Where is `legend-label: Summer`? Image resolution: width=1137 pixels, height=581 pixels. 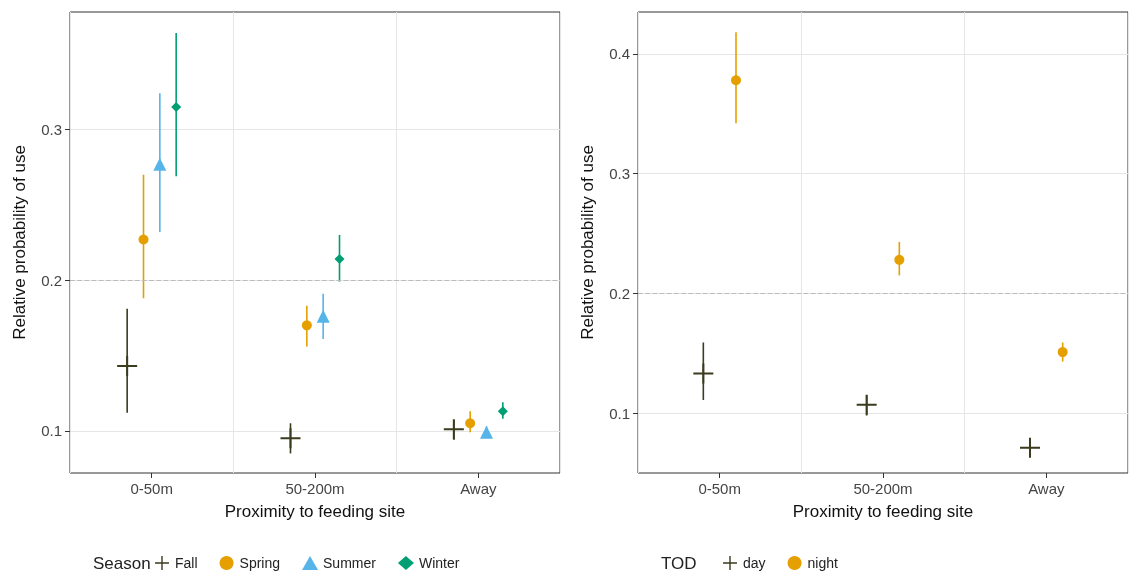 legend-label: Summer is located at coordinates (350, 563).